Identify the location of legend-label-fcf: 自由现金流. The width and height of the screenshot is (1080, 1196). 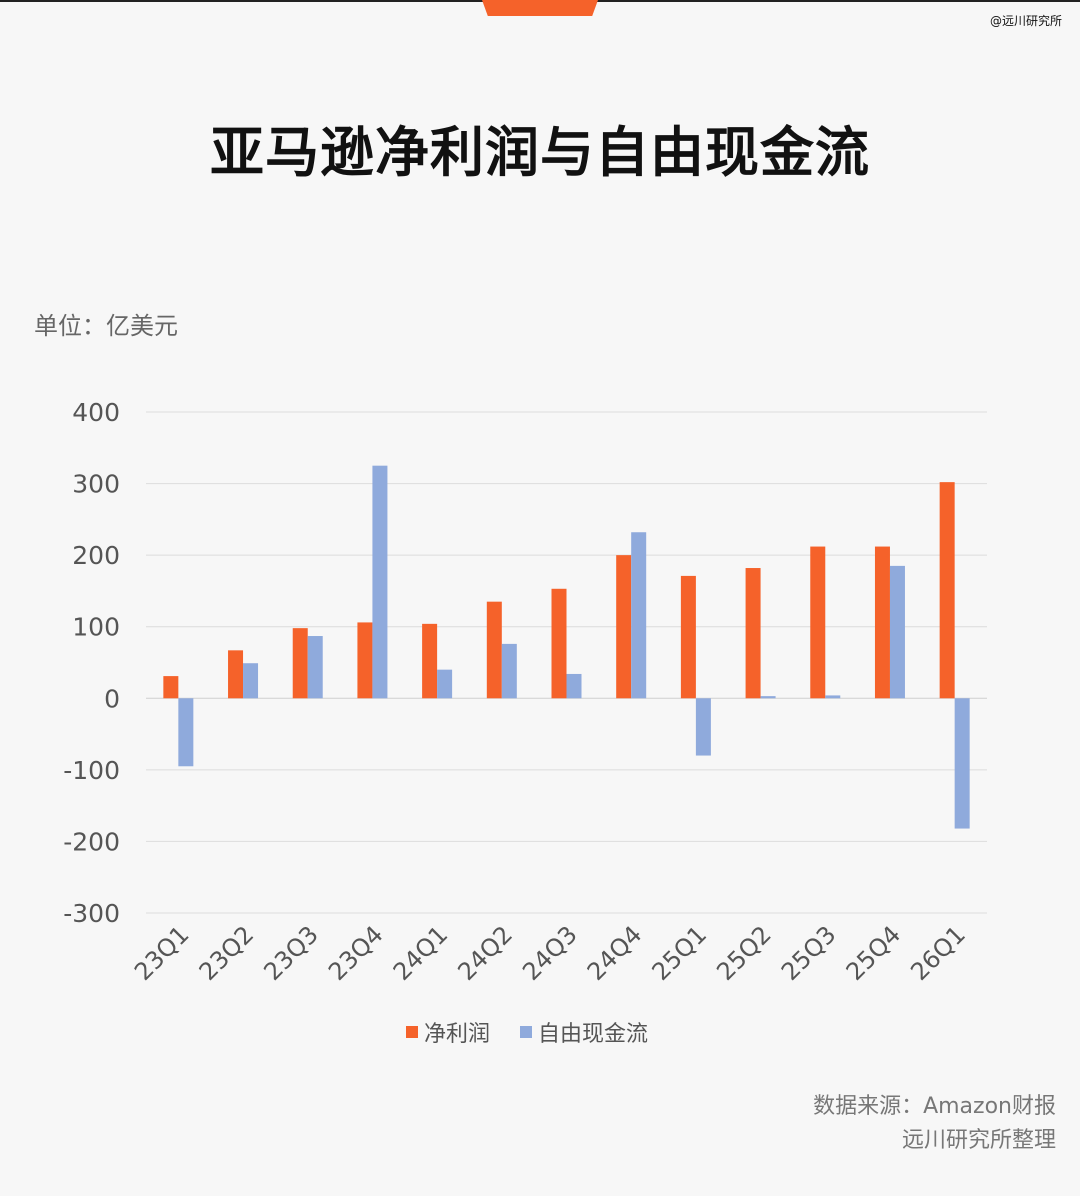
(593, 1034).